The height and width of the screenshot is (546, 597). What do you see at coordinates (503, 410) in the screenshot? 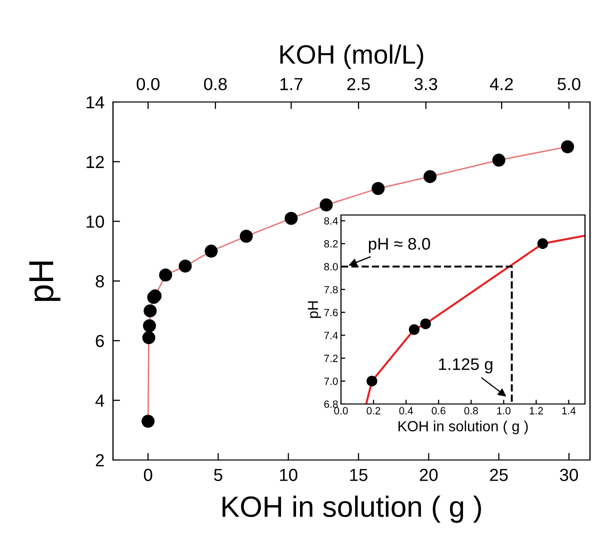
I see `x-tick-label: 1.0` at bounding box center [503, 410].